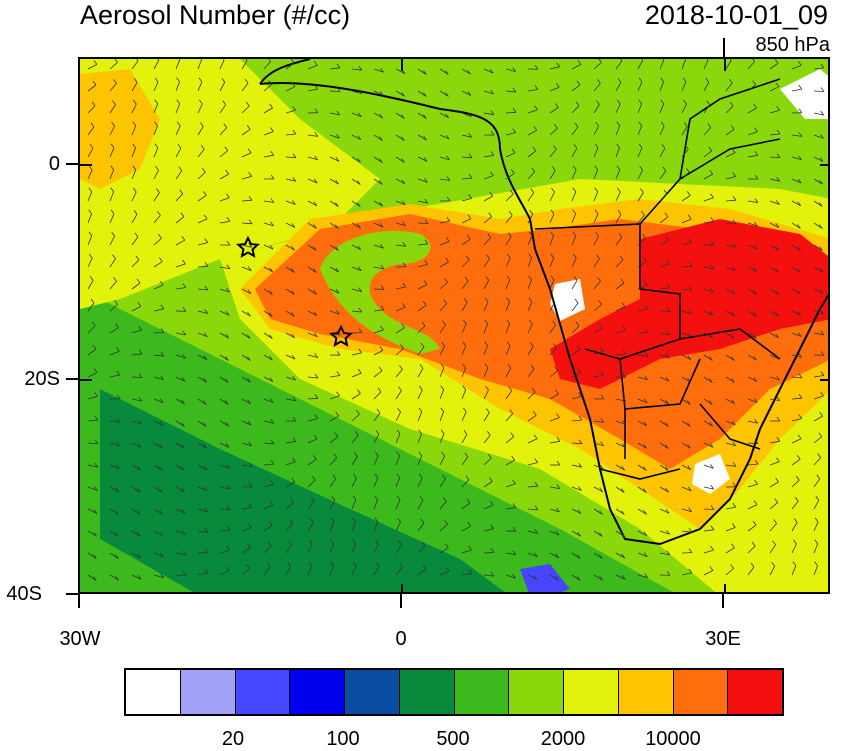 The height and width of the screenshot is (751, 850). What do you see at coordinates (233, 739) in the screenshot?
I see `colorbar-label-20: 20` at bounding box center [233, 739].